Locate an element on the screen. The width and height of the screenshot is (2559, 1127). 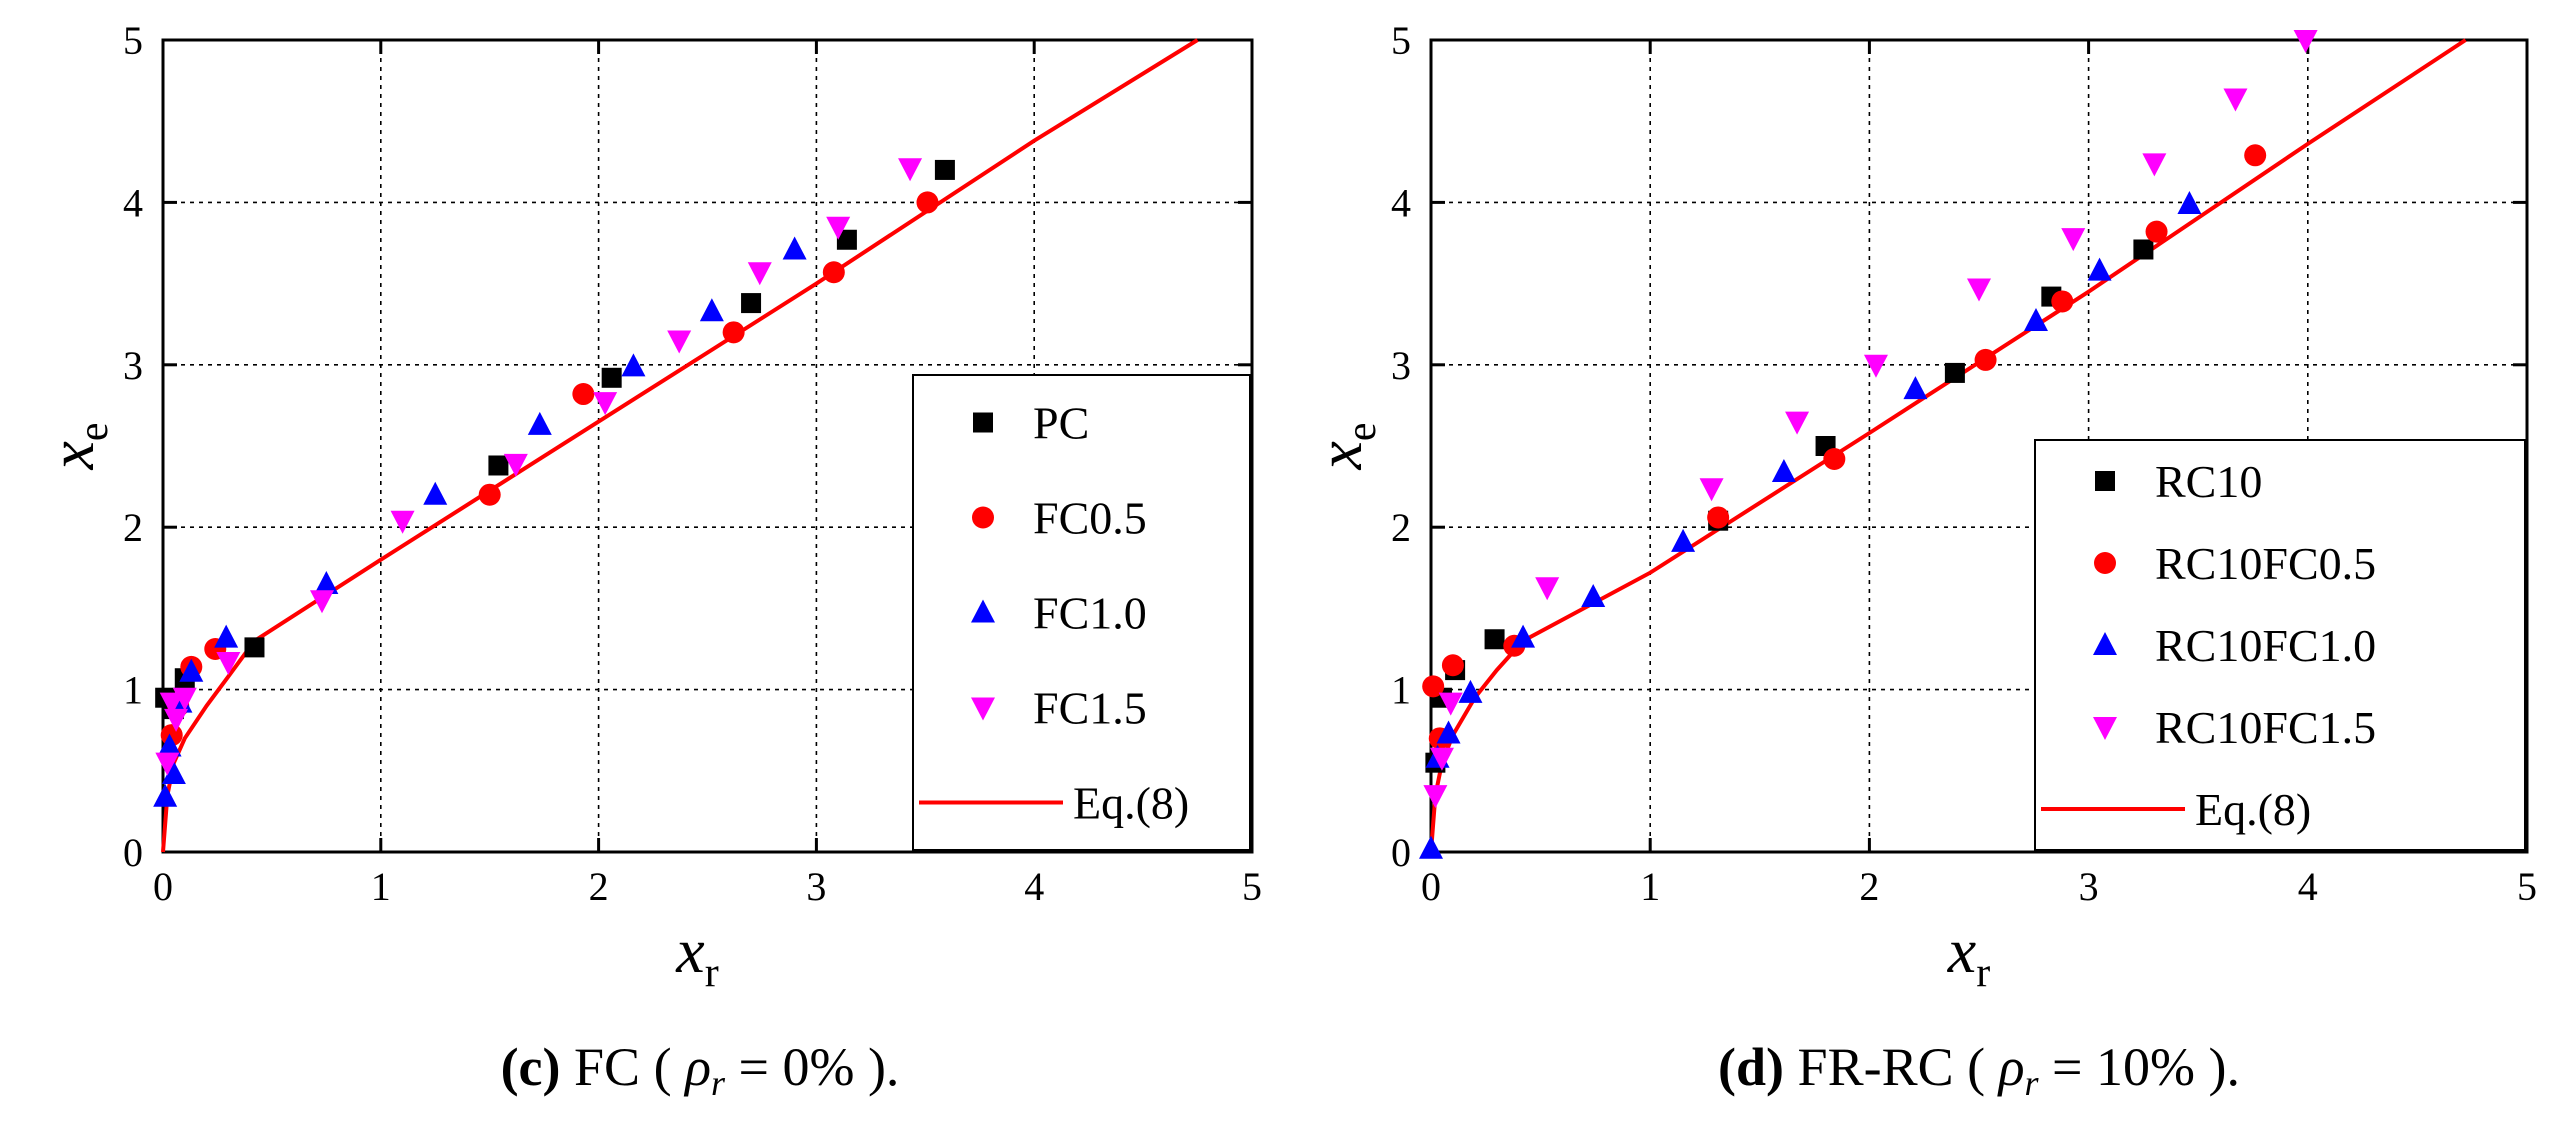
panel-caption: (d) FR-RC ( ρr = 10% ). is located at coordinates (1979, 1070).